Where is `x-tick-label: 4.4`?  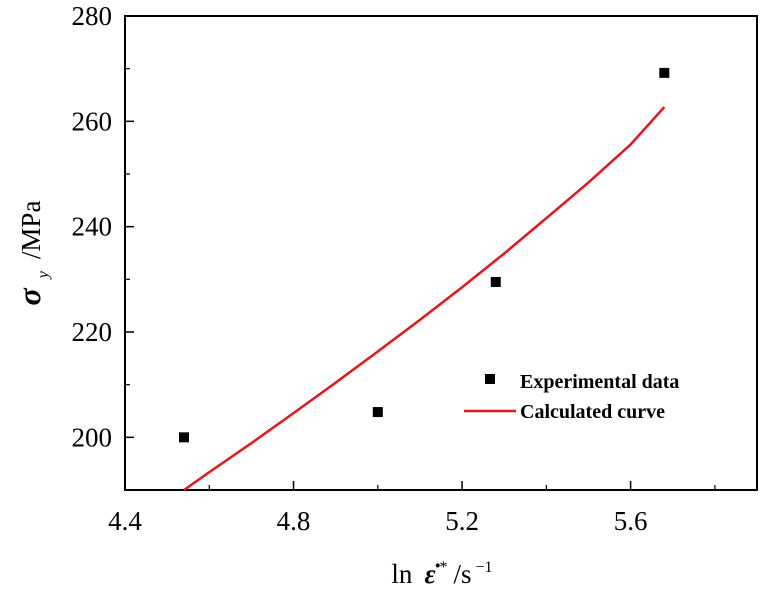
x-tick-label: 4.4 is located at coordinates (125, 521).